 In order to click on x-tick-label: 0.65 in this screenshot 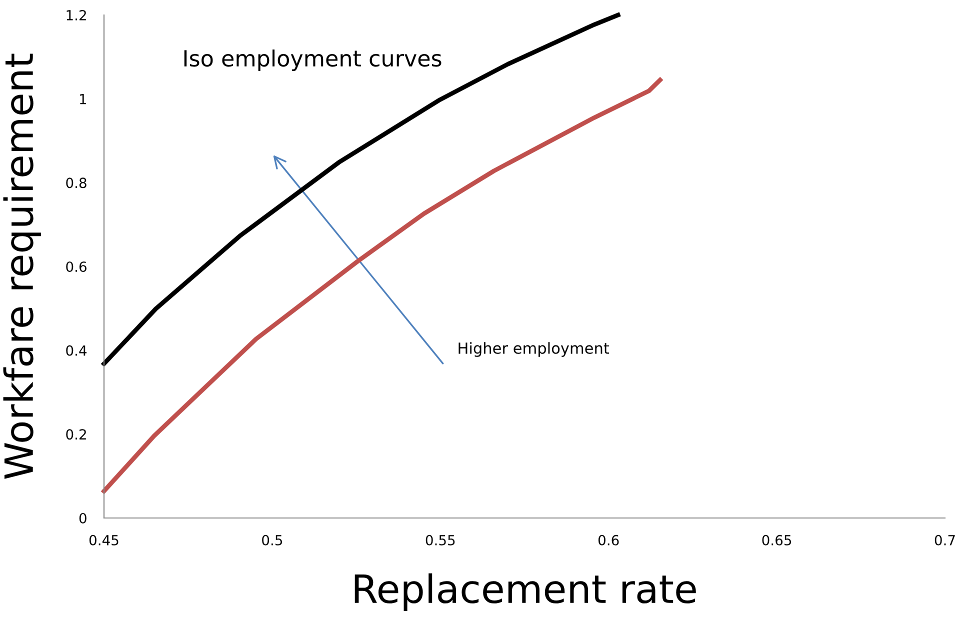, I will do `click(777, 540)`.